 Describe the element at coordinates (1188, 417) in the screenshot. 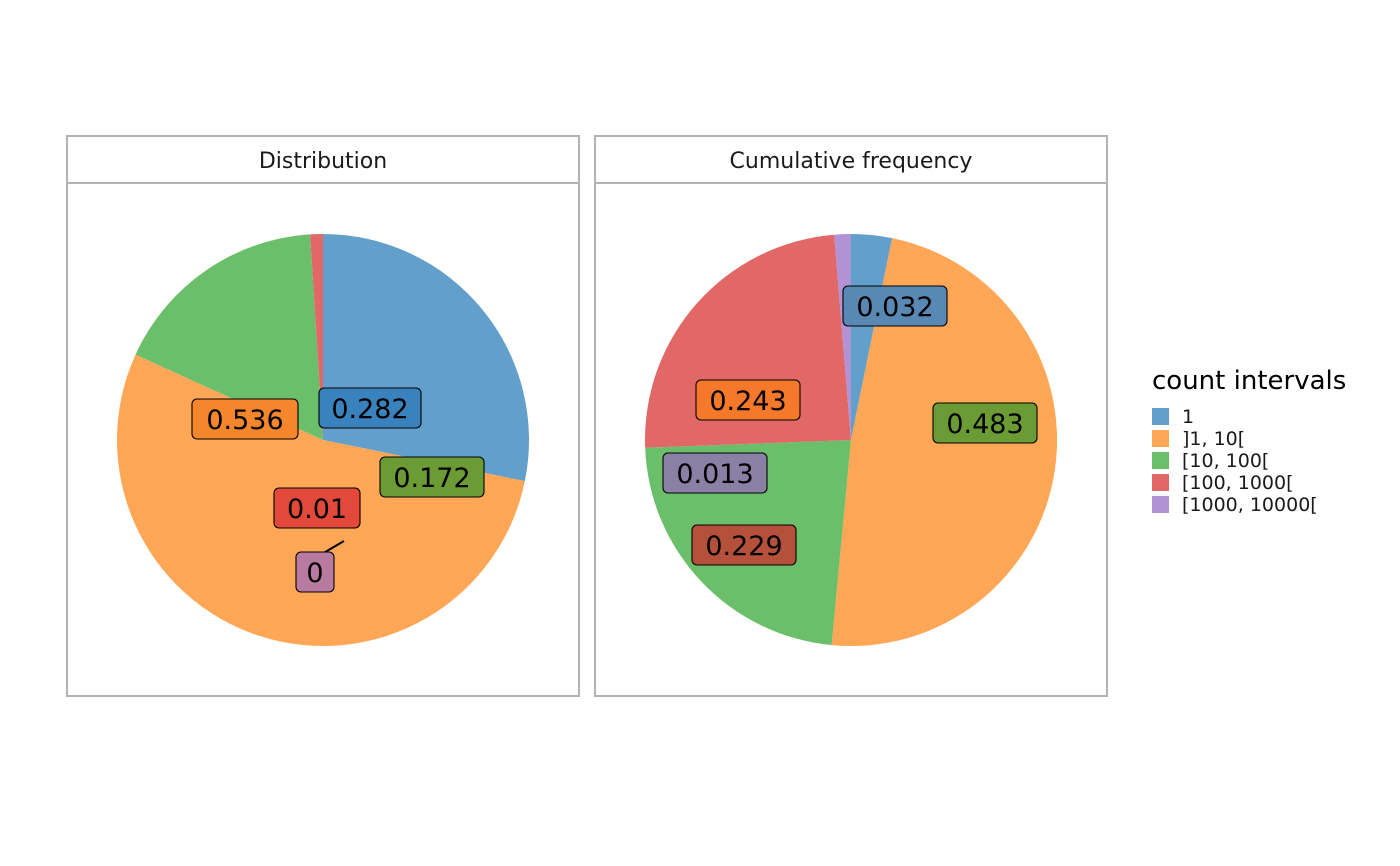

I see `legend-label: 1` at that location.